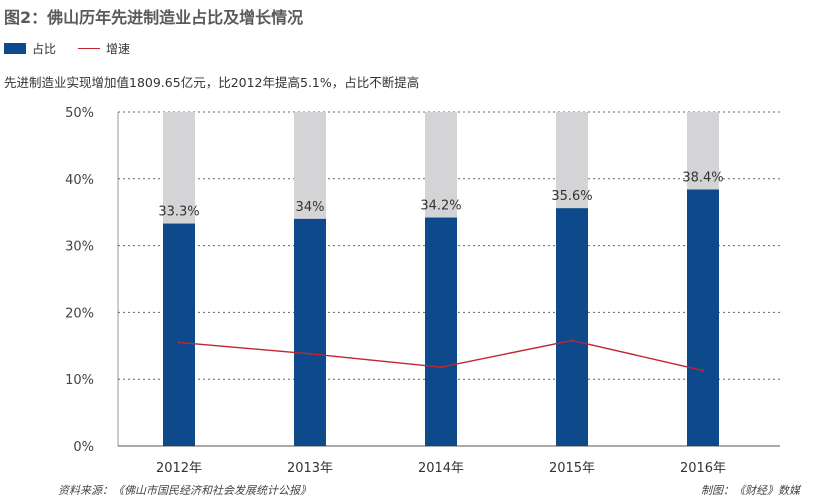 This screenshot has width=828, height=500. What do you see at coordinates (310, 207) in the screenshot?
I see `bar-data-label: 34%` at bounding box center [310, 207].